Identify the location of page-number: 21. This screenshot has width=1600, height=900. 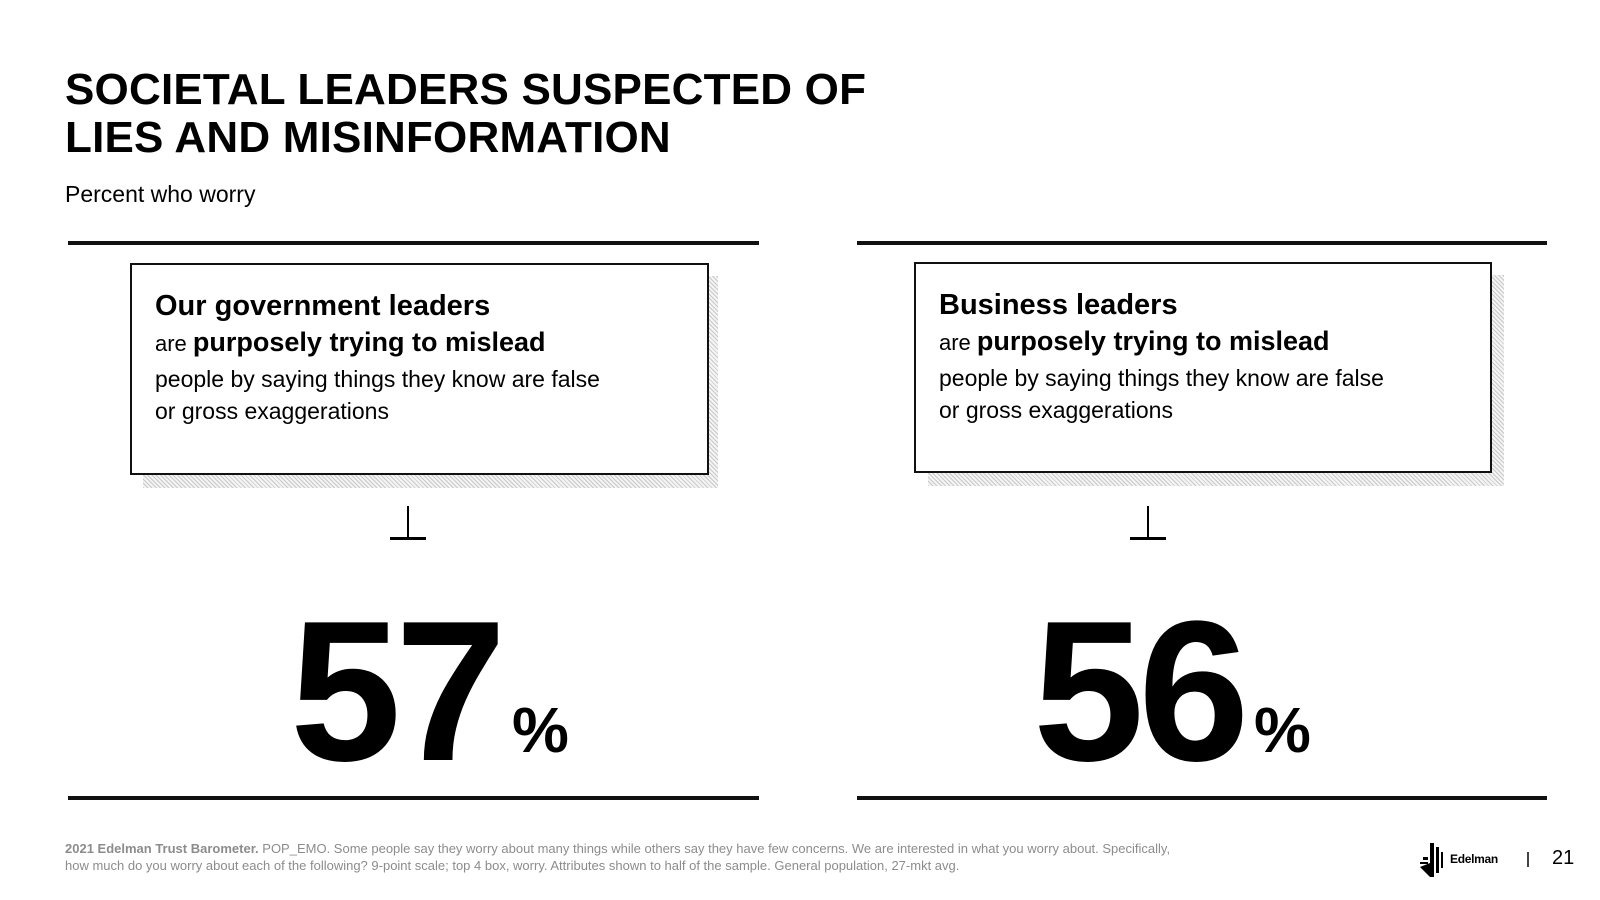
(1563, 858).